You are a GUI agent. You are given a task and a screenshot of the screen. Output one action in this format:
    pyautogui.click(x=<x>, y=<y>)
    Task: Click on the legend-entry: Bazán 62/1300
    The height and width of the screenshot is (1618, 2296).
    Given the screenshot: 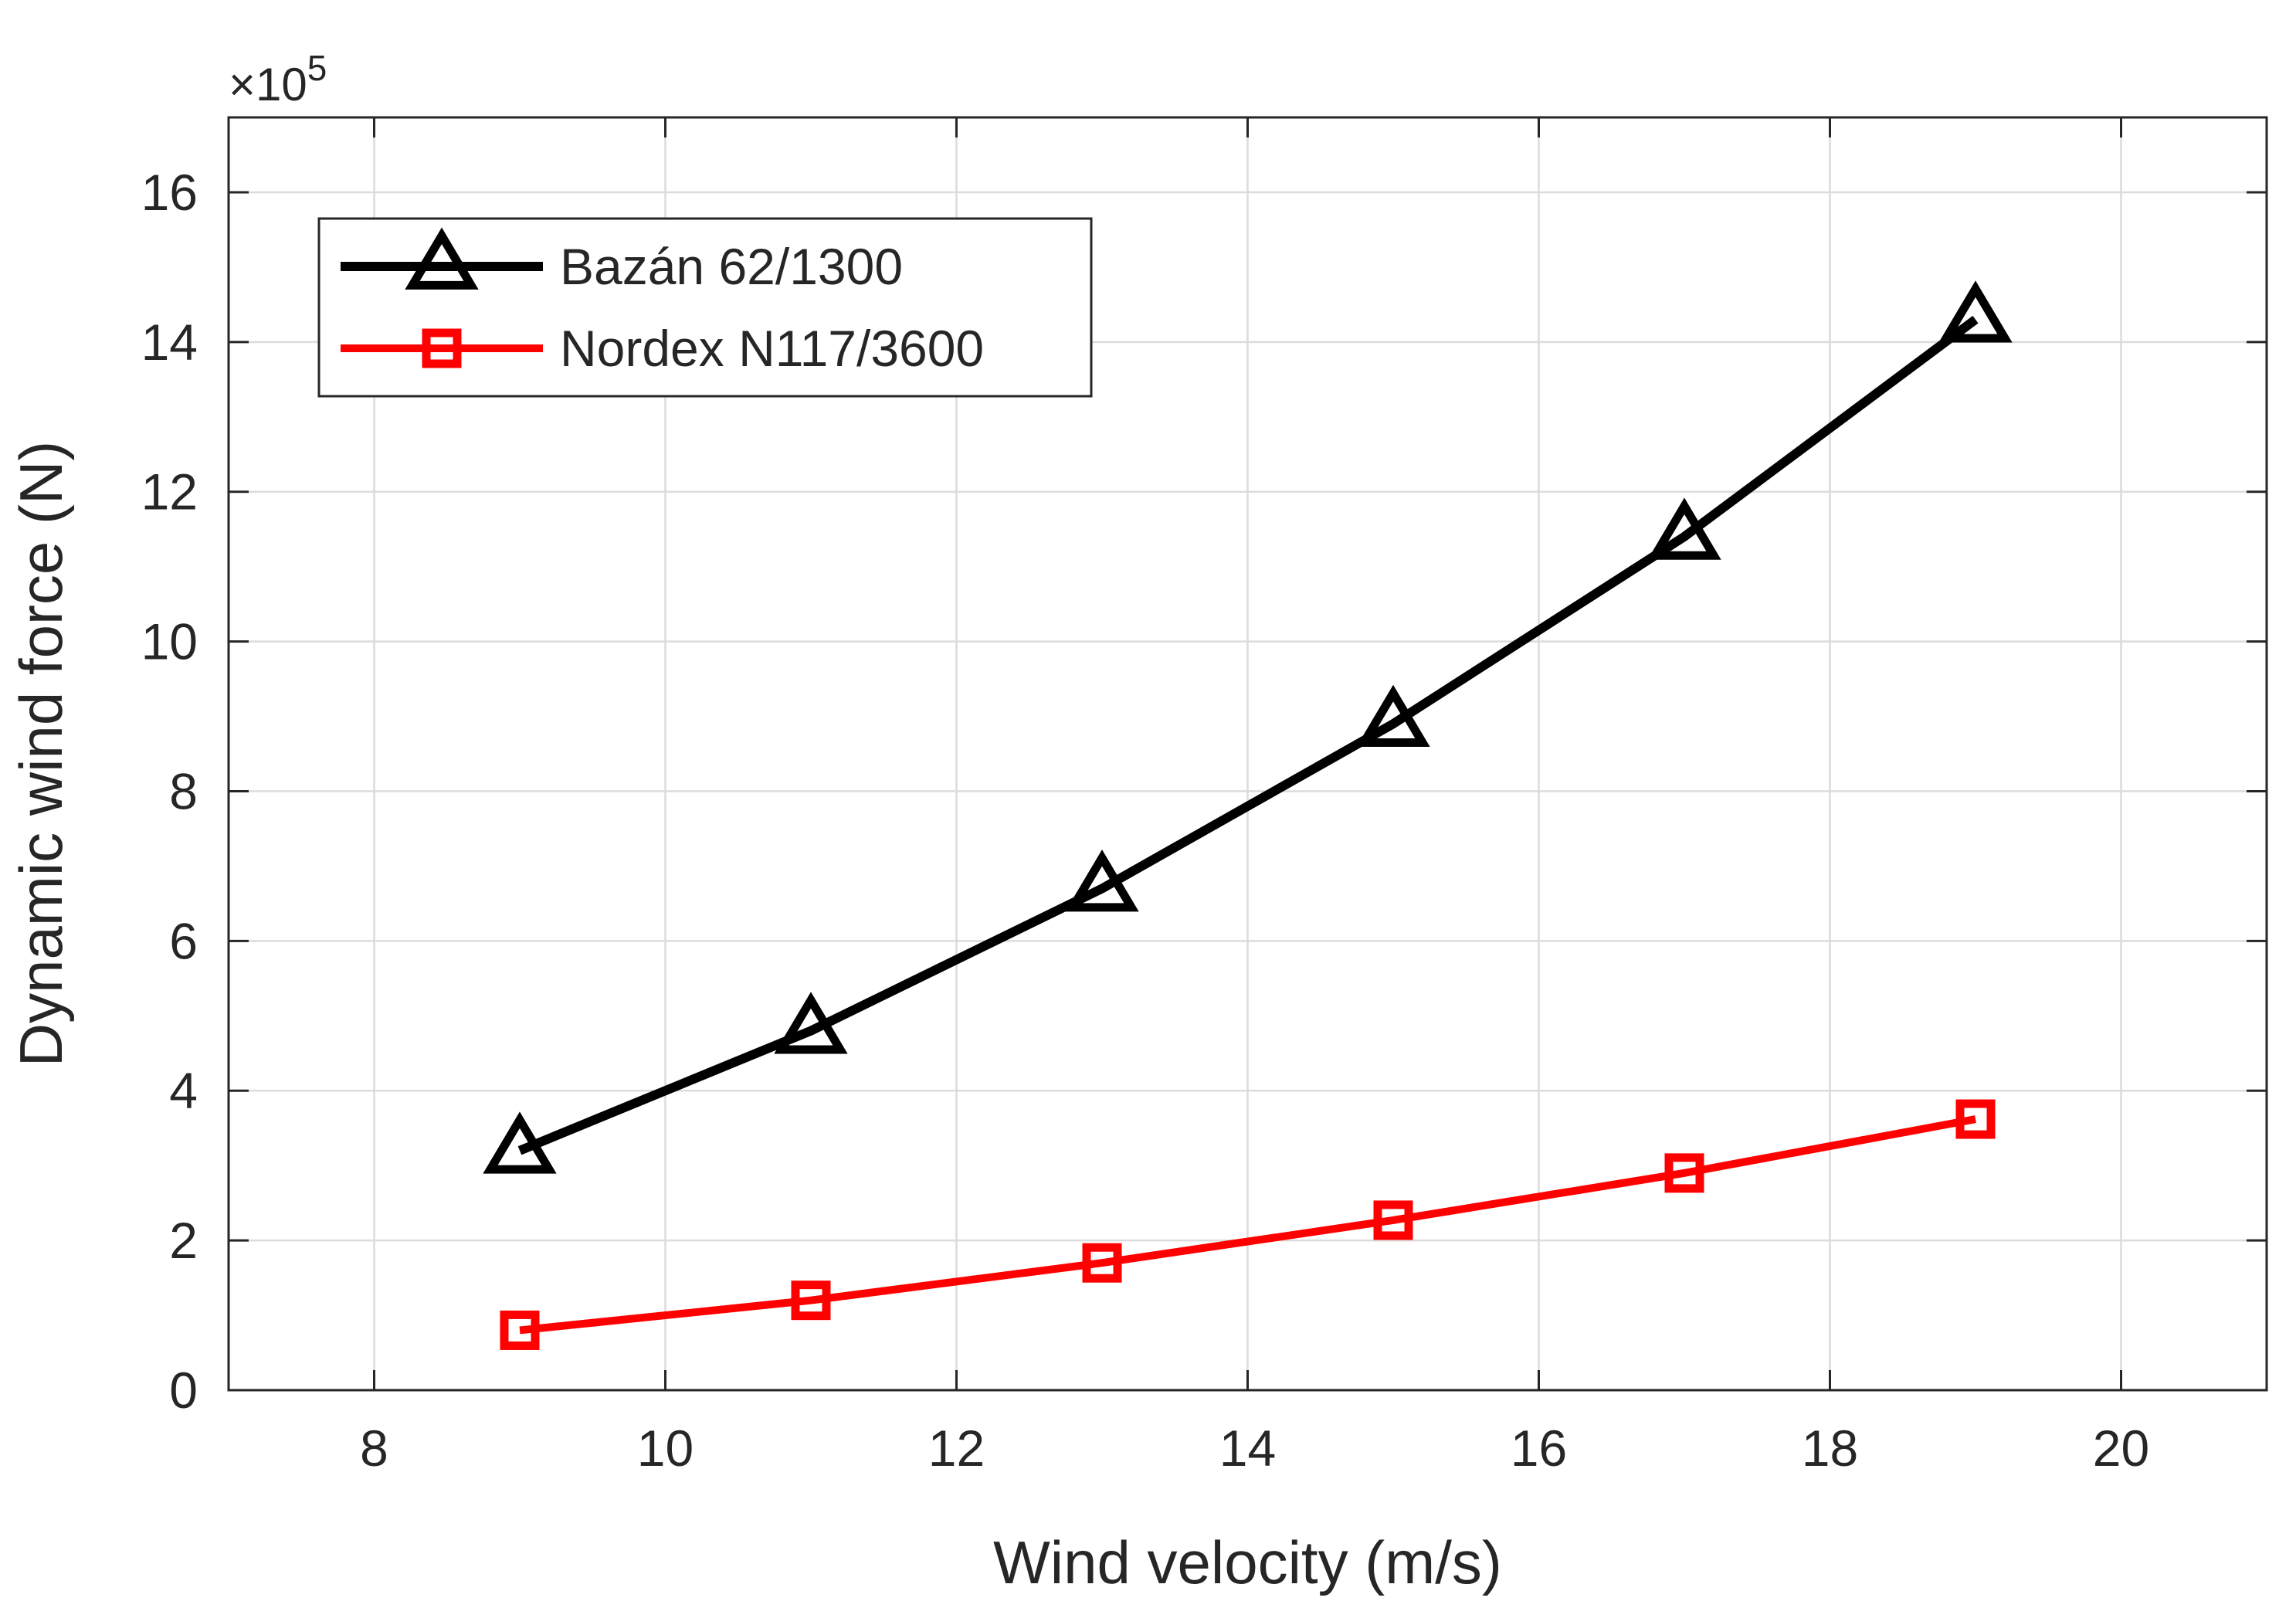 What is the action you would take?
    pyautogui.click(x=622, y=261)
    